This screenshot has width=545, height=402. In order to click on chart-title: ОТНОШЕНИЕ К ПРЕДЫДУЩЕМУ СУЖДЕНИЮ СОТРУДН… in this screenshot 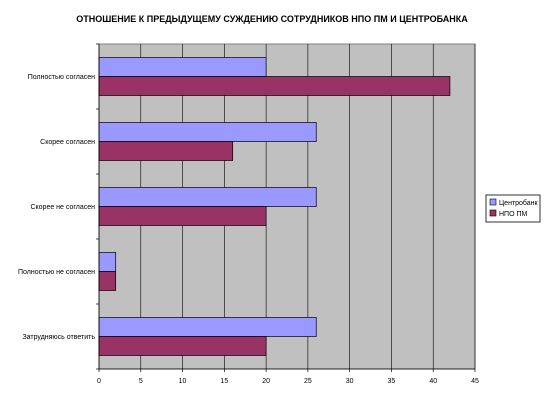, I will do `click(272, 19)`.